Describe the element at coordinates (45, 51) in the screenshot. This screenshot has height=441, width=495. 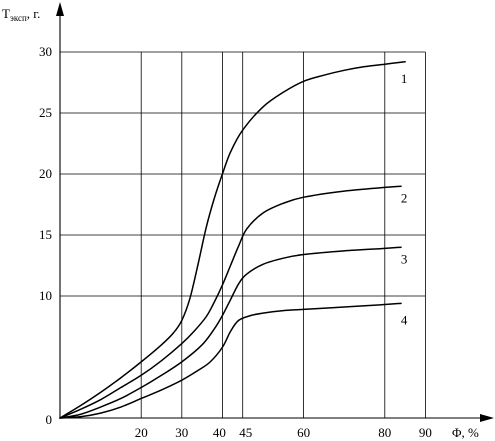
I see `y-tick-label-30: 30` at that location.